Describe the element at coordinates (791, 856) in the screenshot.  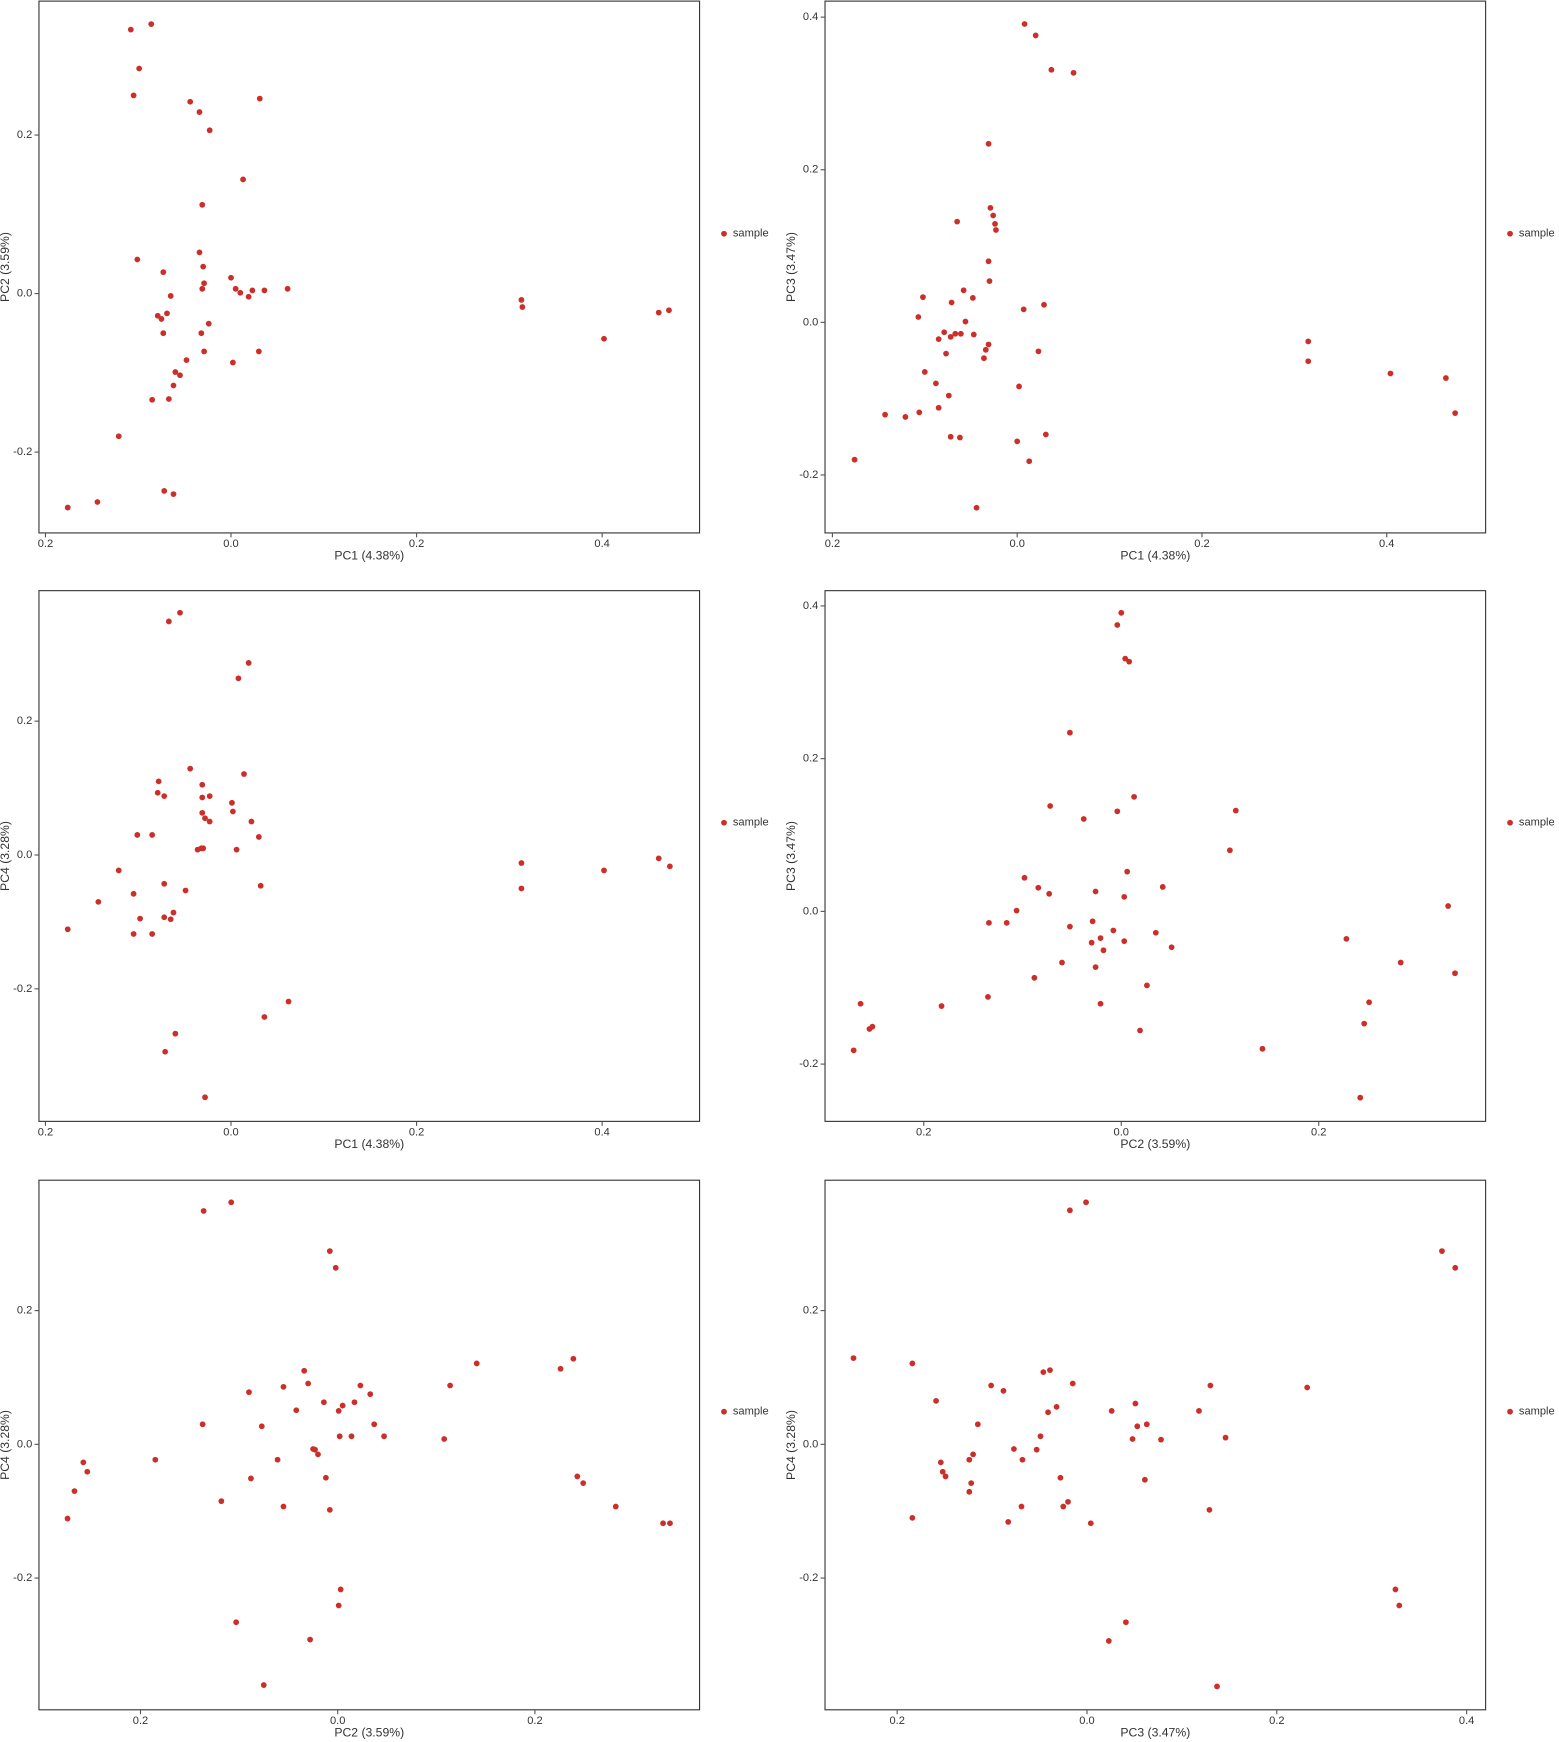
I see `y-axis-title: PC3 (3.47%)` at that location.